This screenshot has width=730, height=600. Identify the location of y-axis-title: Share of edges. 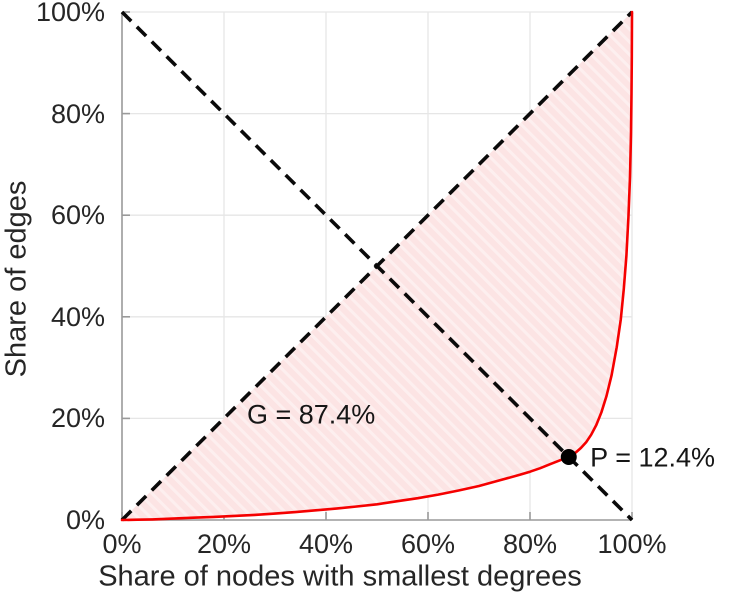
(16, 279).